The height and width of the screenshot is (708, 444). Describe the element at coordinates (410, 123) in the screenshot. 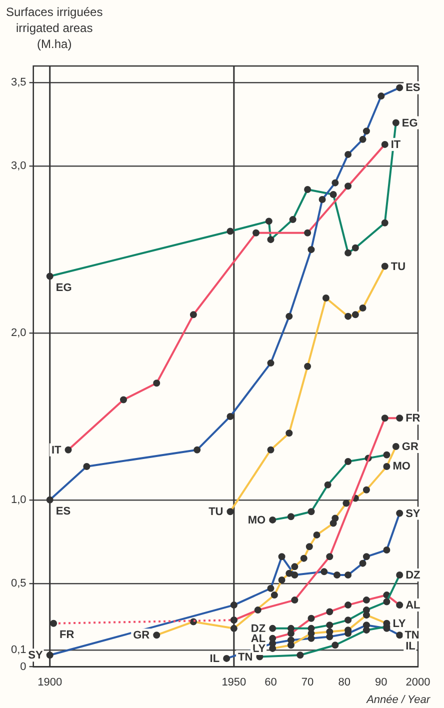

I see `series-label: EG` at that location.